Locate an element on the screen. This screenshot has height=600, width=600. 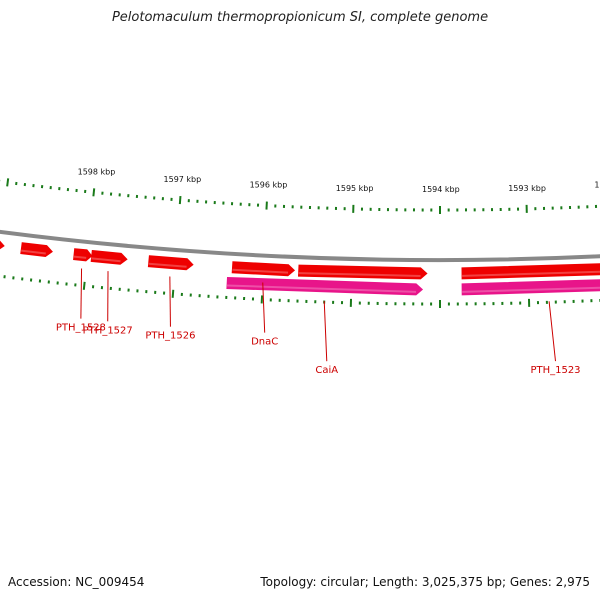
ruler-label: 1592 kbp is located at coordinates (597, 185).